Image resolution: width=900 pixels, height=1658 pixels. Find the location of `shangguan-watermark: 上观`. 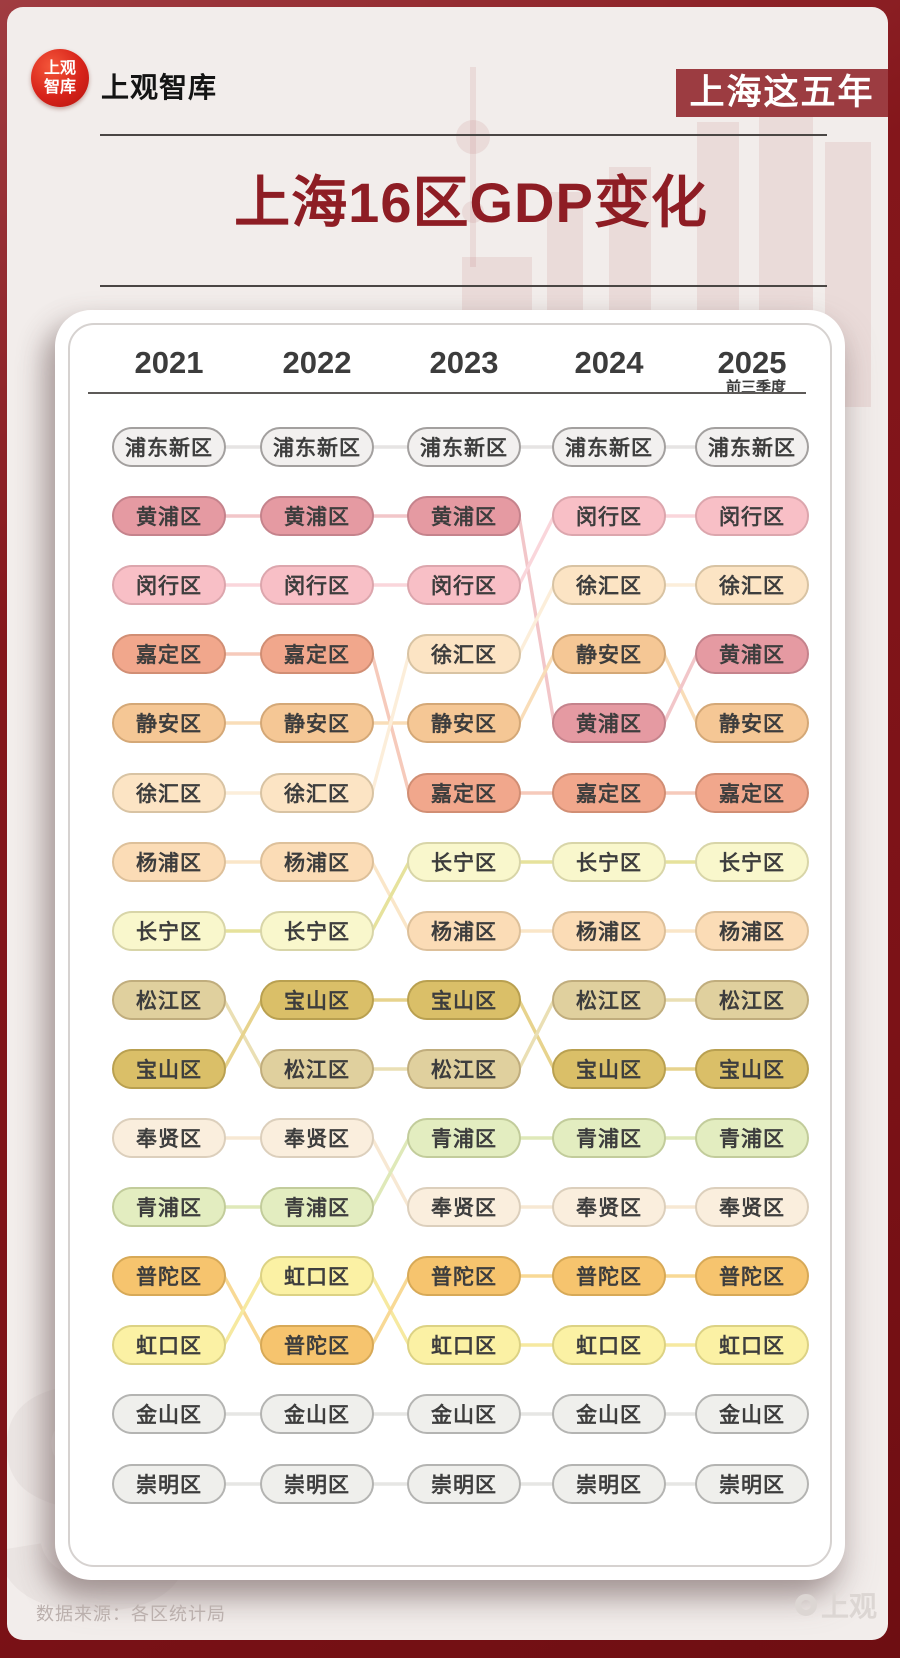

shangguan-watermark: 上观 is located at coordinates (836, 1605).